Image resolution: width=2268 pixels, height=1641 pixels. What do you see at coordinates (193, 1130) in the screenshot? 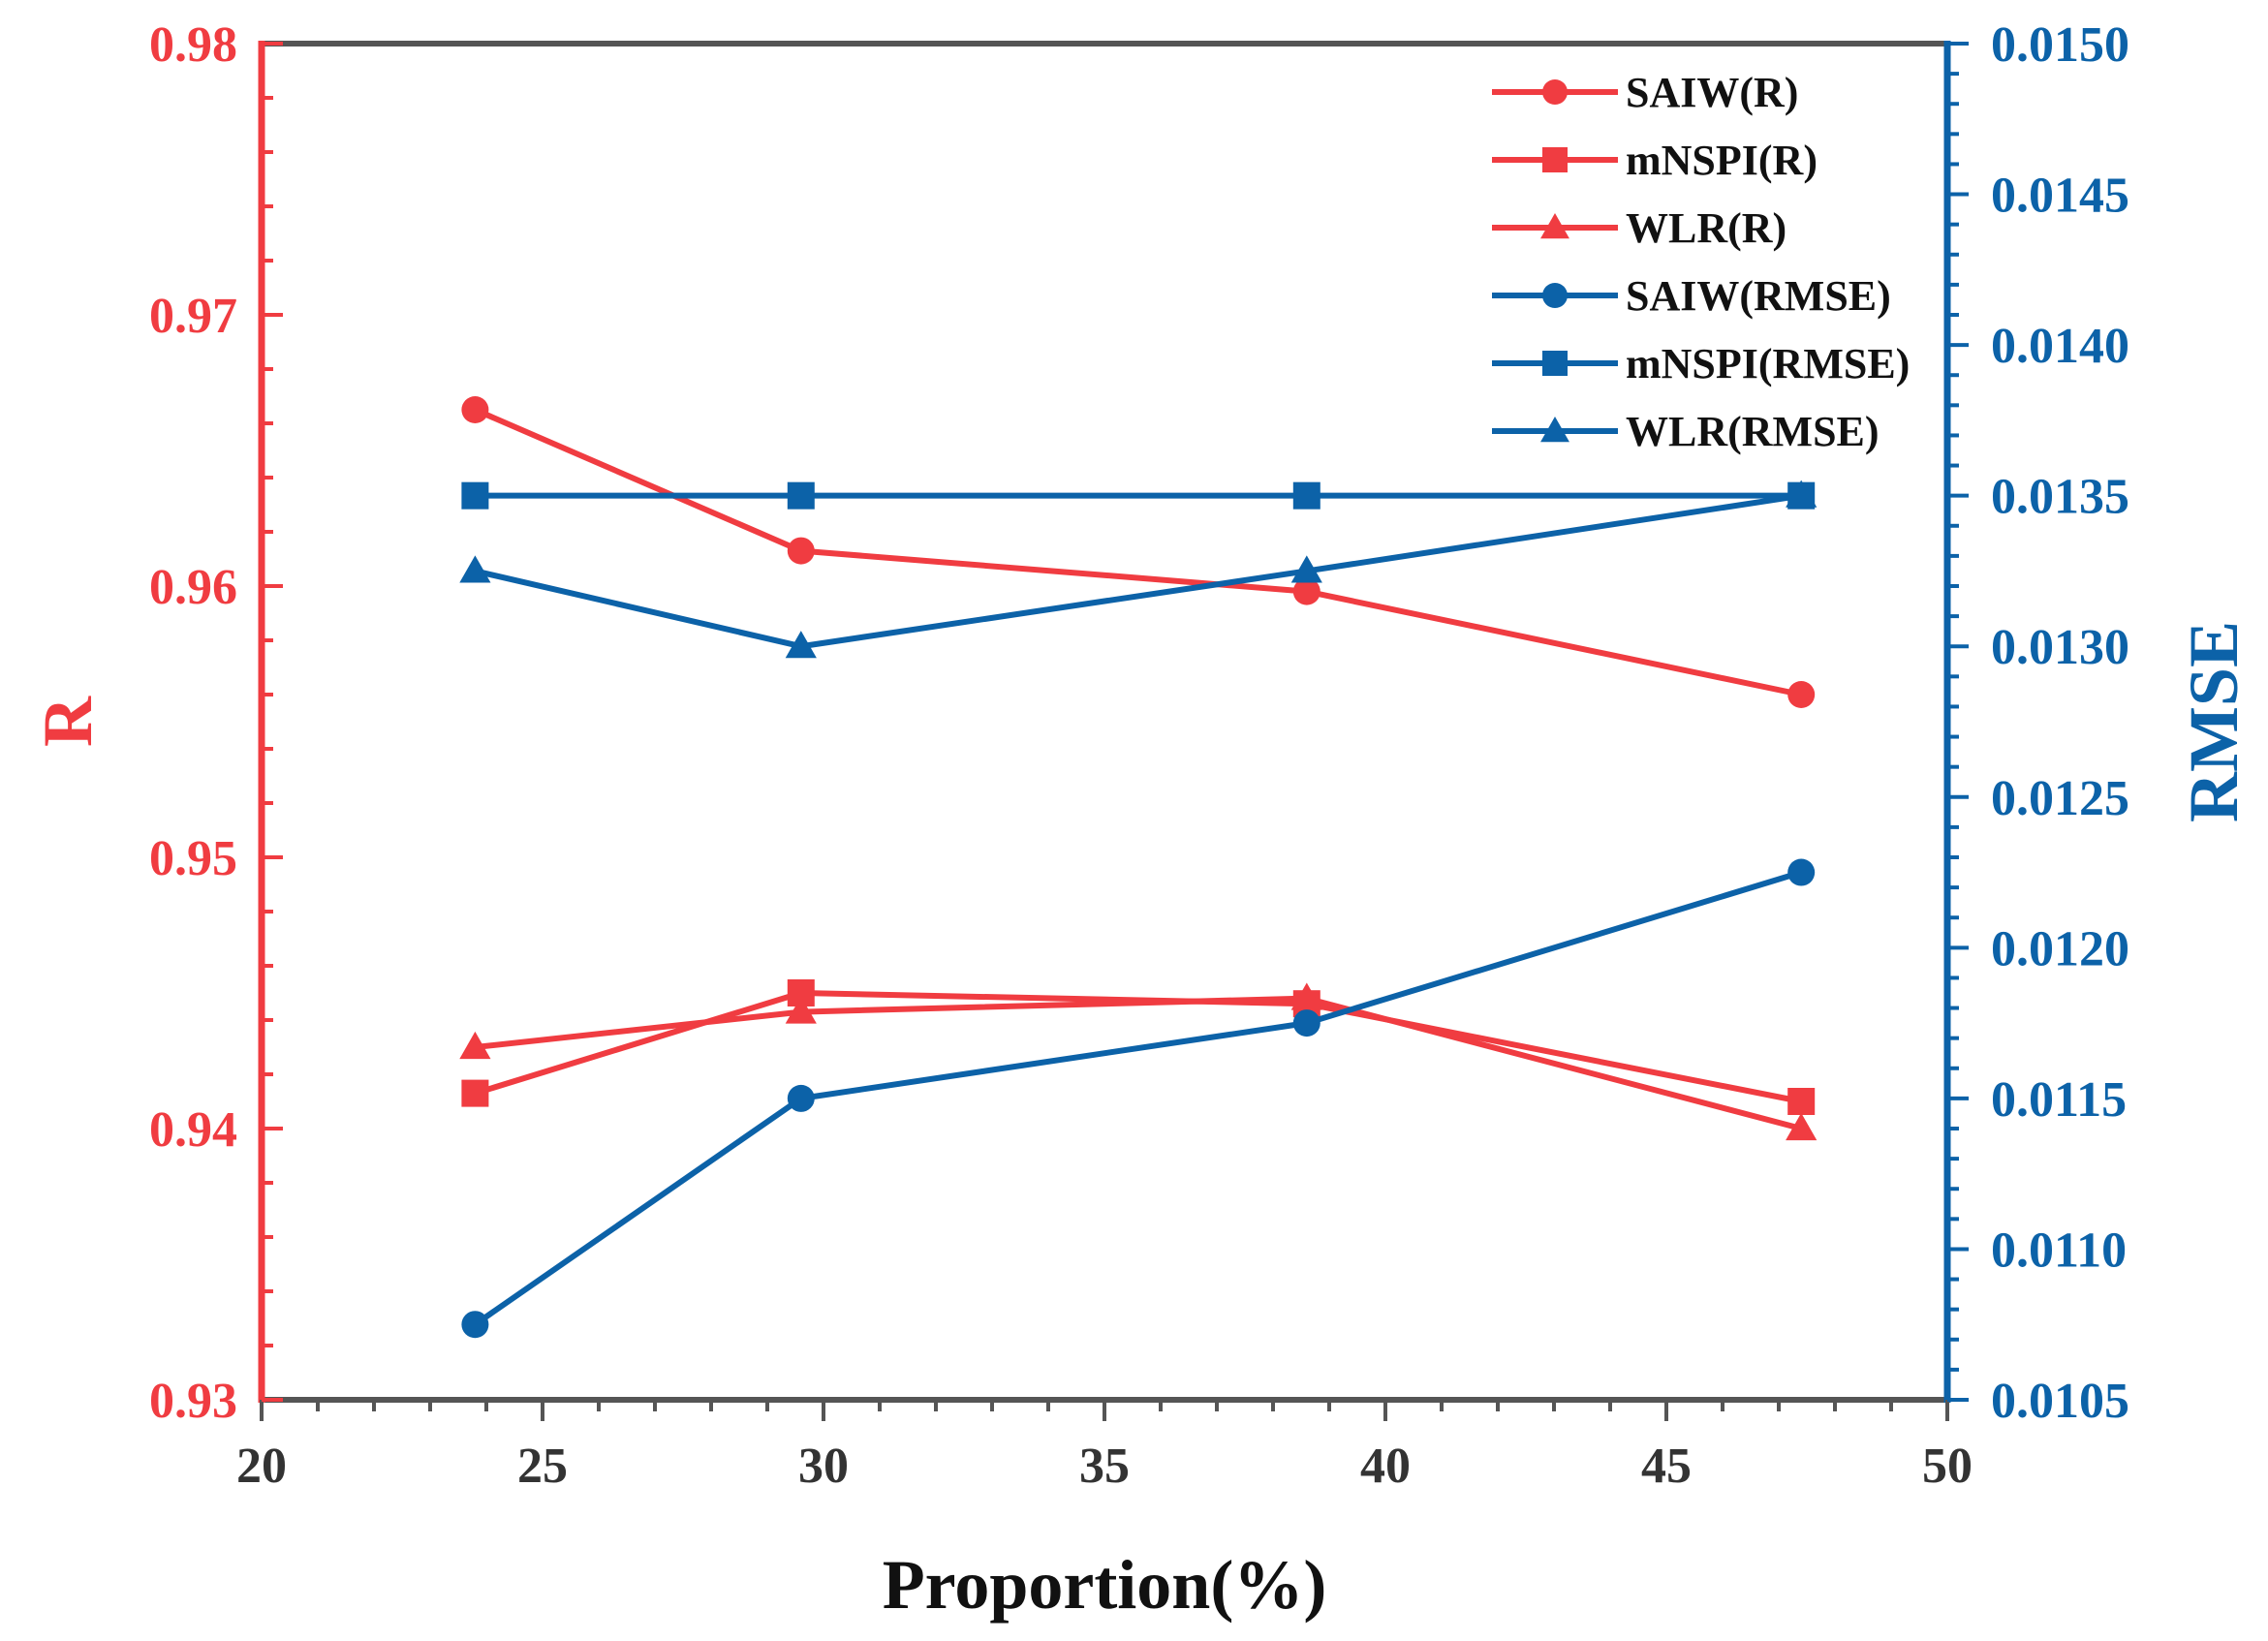
I see `y-left-tick-label: 0.94` at bounding box center [193, 1130].